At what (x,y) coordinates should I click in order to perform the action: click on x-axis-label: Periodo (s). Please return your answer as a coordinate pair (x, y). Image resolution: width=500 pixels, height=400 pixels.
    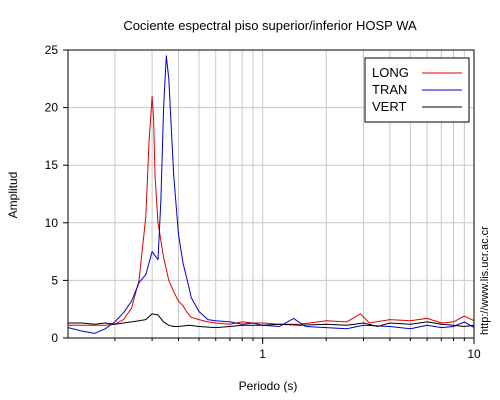
    Looking at the image, I should click on (268, 386).